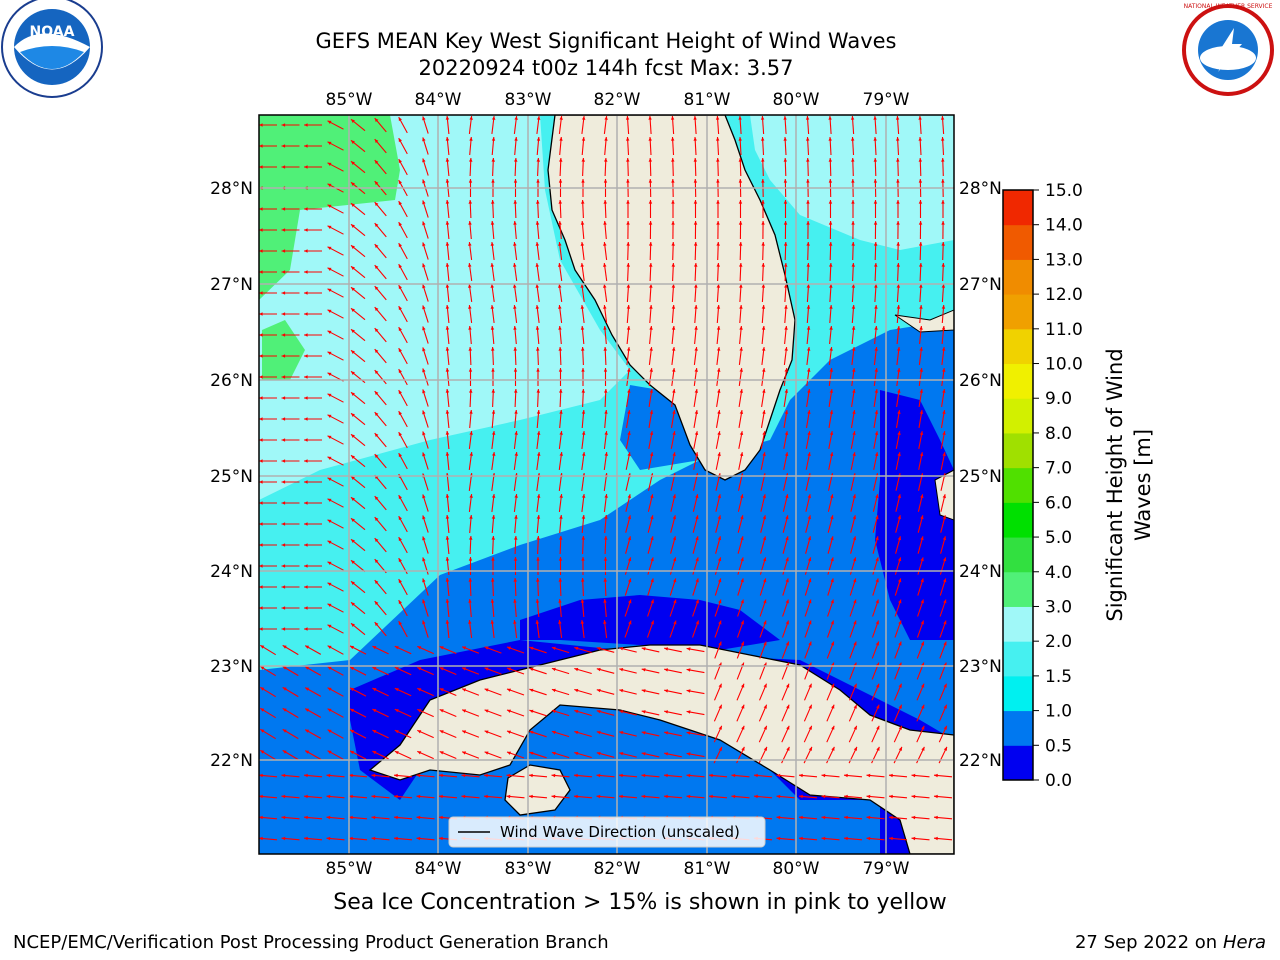  What do you see at coordinates (617, 100) in the screenshot?
I see `lon-label-top: 82°W` at bounding box center [617, 100].